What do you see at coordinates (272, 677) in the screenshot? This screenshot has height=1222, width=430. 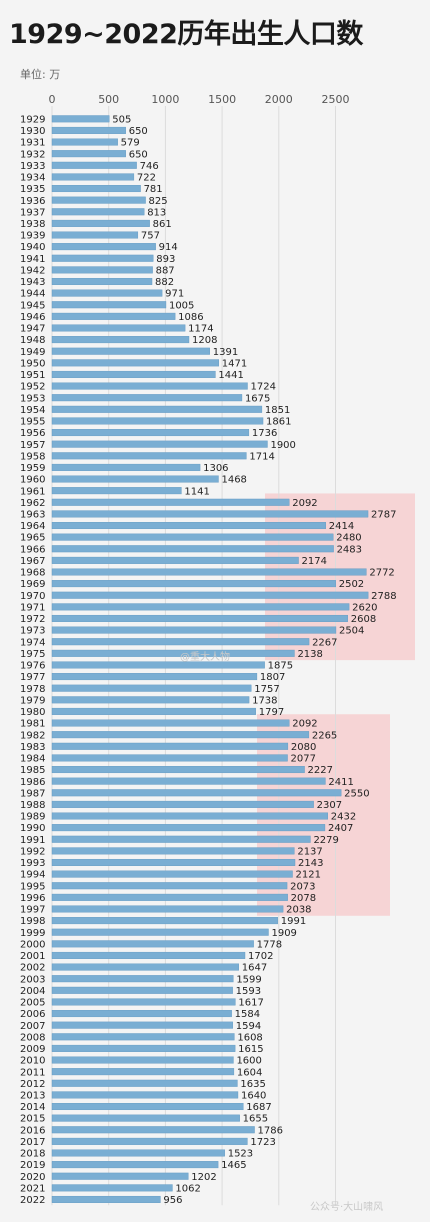 I see `data-label: 1807` at bounding box center [272, 677].